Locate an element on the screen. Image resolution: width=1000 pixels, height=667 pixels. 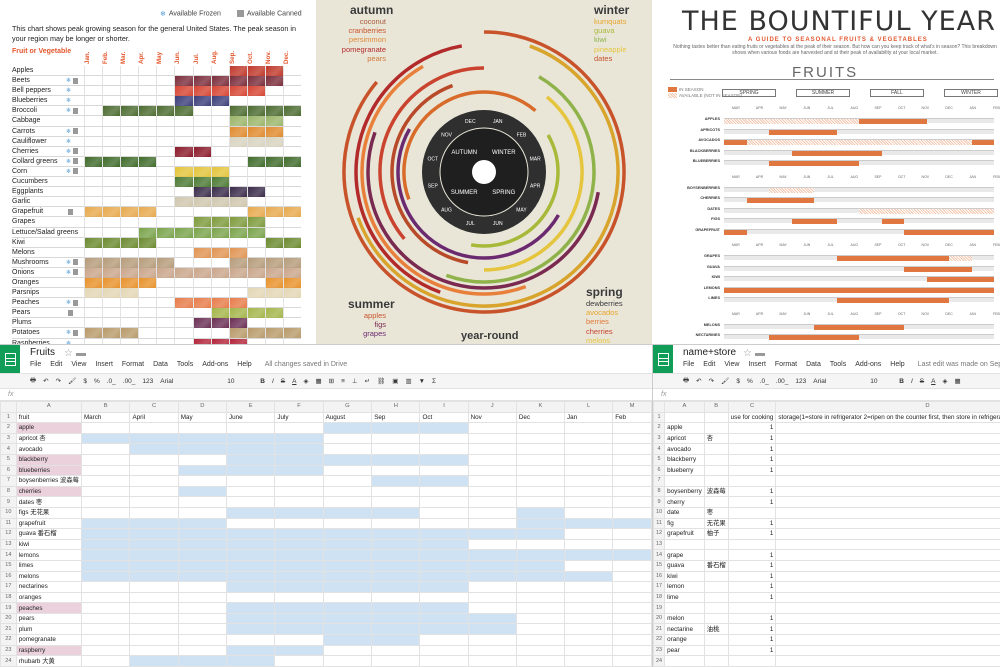
data-cell: grapefruit is located at coordinates (684, 534).